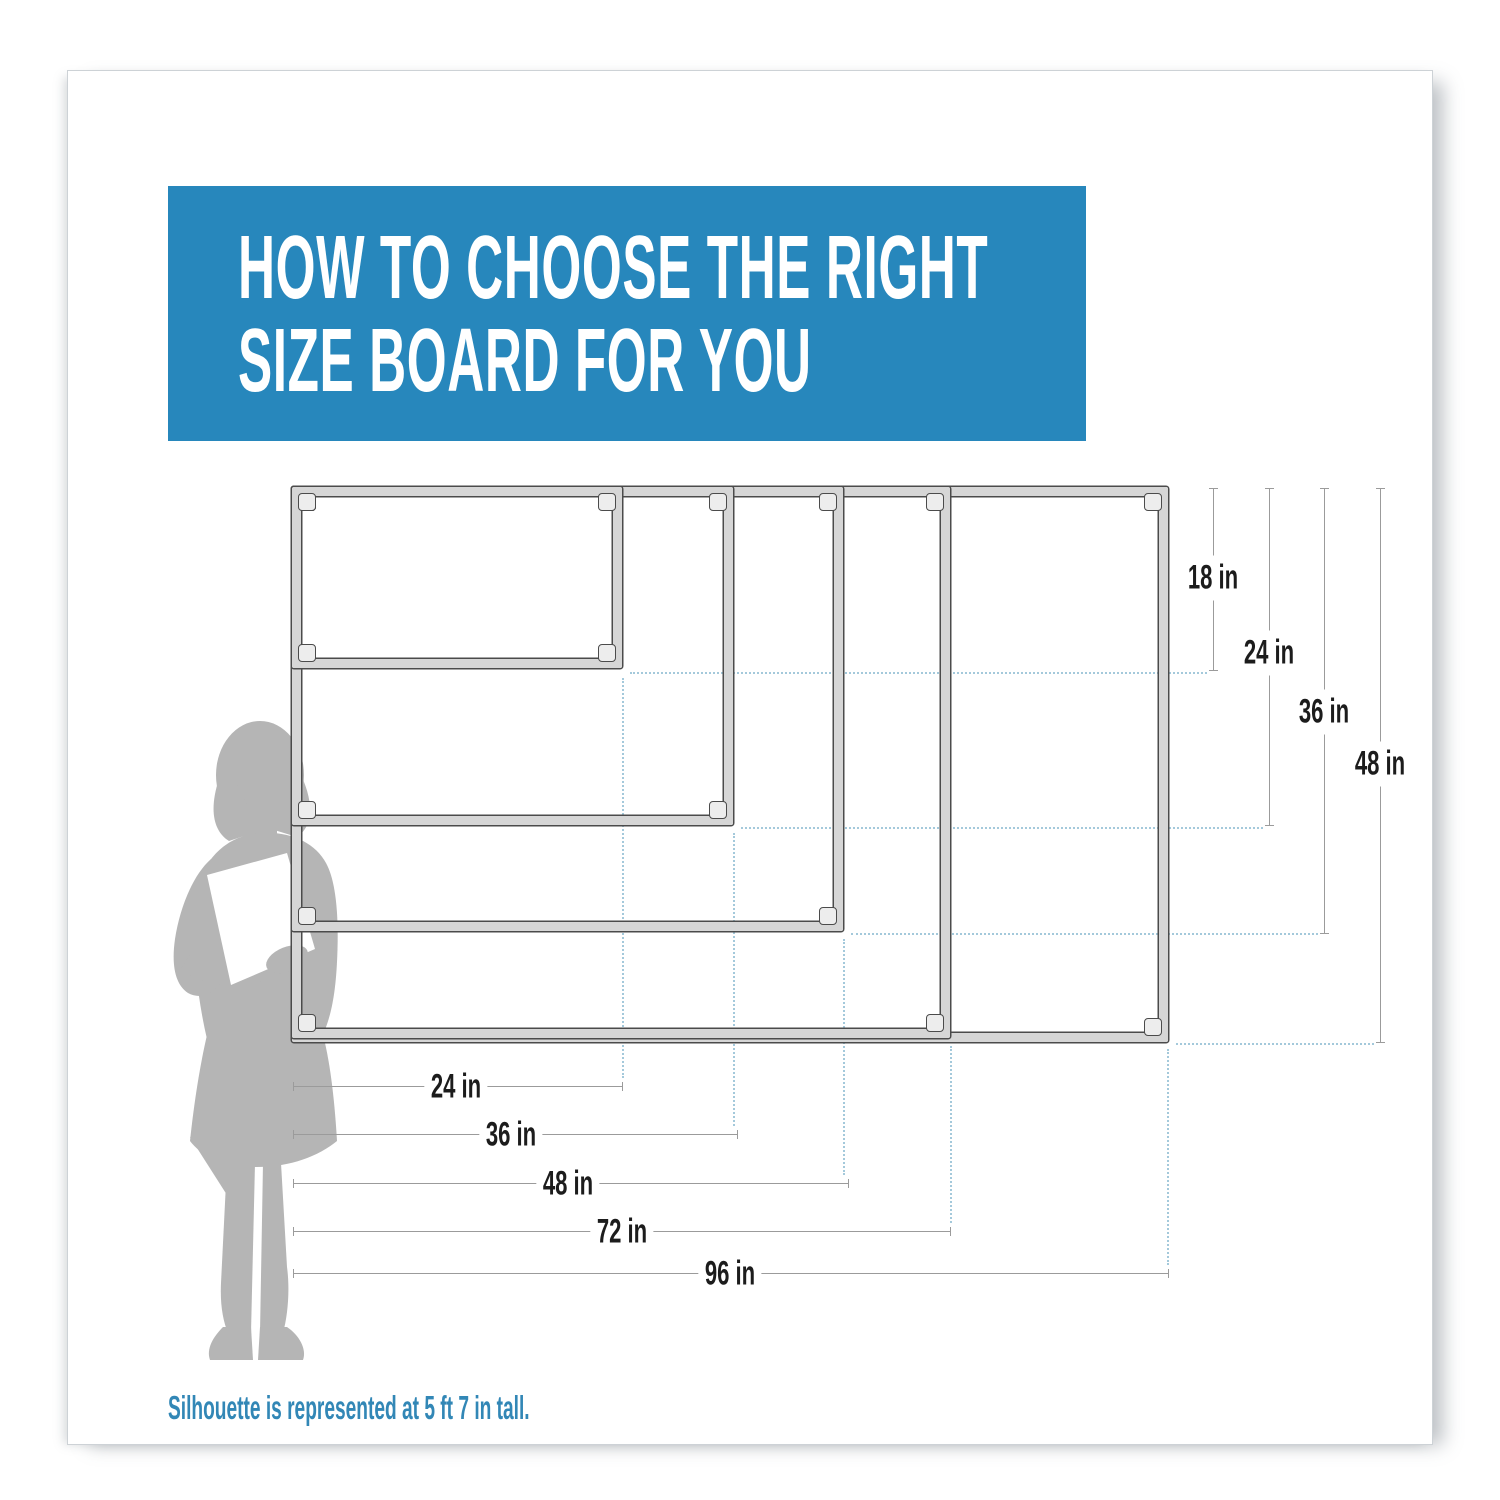  I want to click on height-dim-tick-top-48-in, so click(1380, 488).